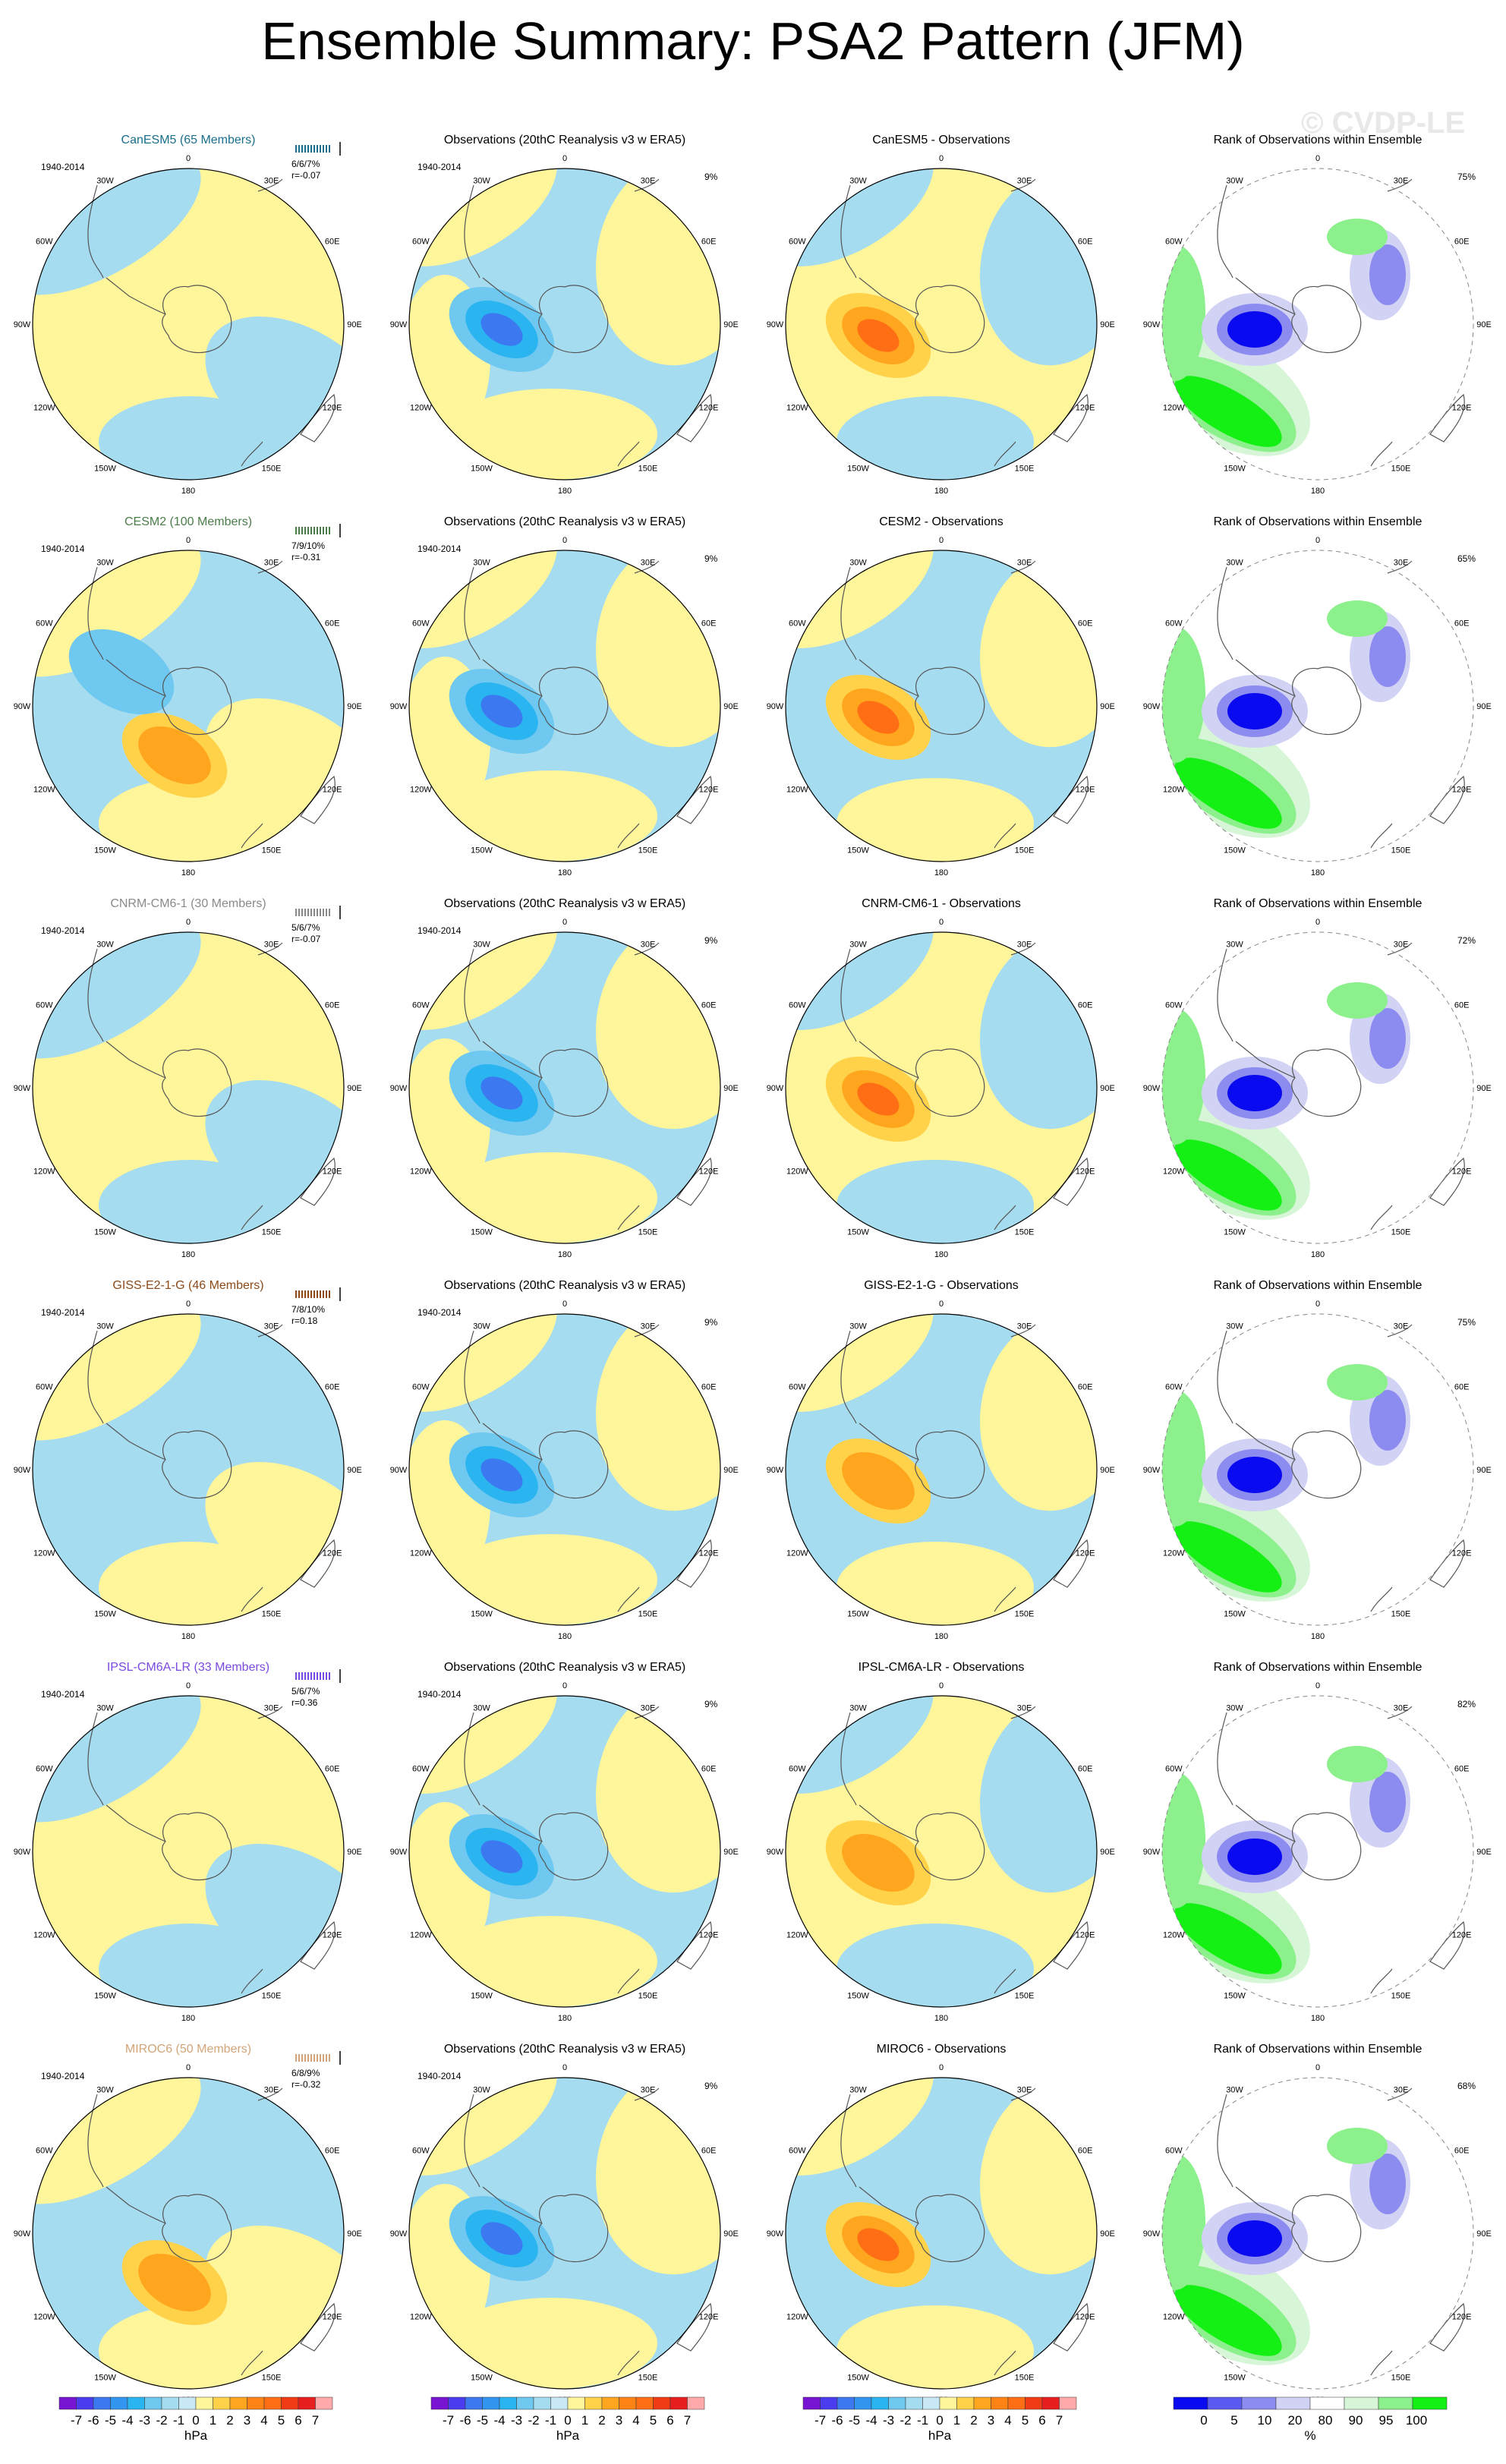 Image resolution: width=1506 pixels, height=2464 pixels. I want to click on model-title: CanESM5 (65 Members), so click(188, 140).